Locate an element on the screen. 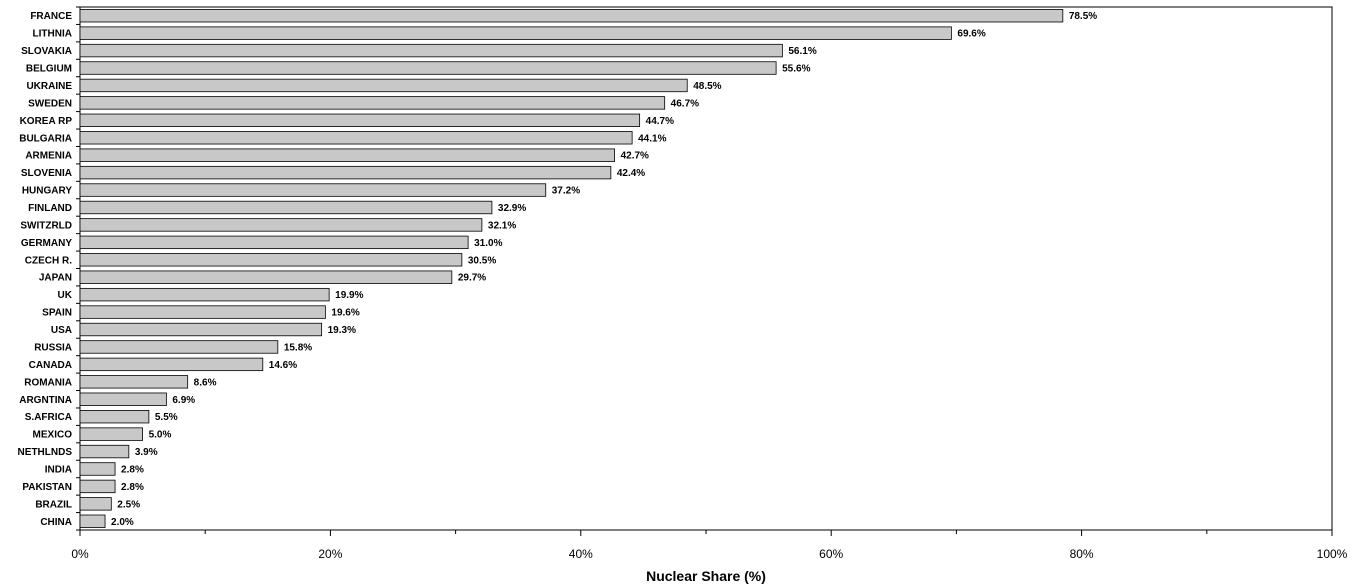 This screenshot has width=1352, height=585. data-label: 2.5% is located at coordinates (128, 504).